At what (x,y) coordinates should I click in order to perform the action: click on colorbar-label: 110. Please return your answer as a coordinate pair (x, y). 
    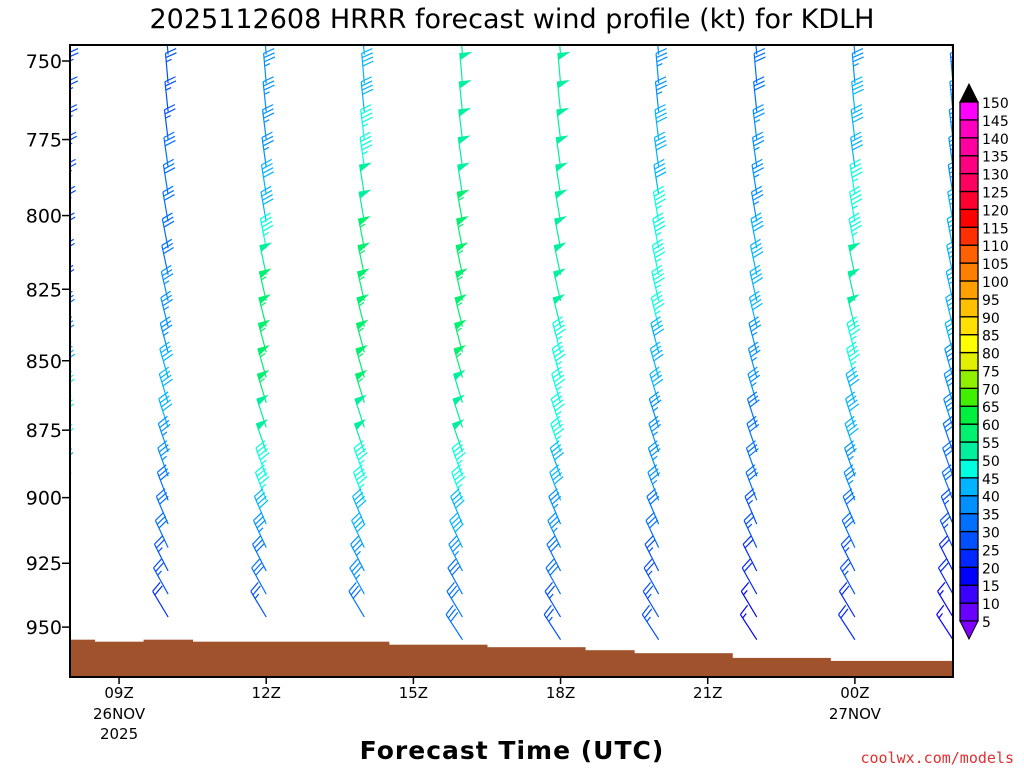
    Looking at the image, I should click on (995, 247).